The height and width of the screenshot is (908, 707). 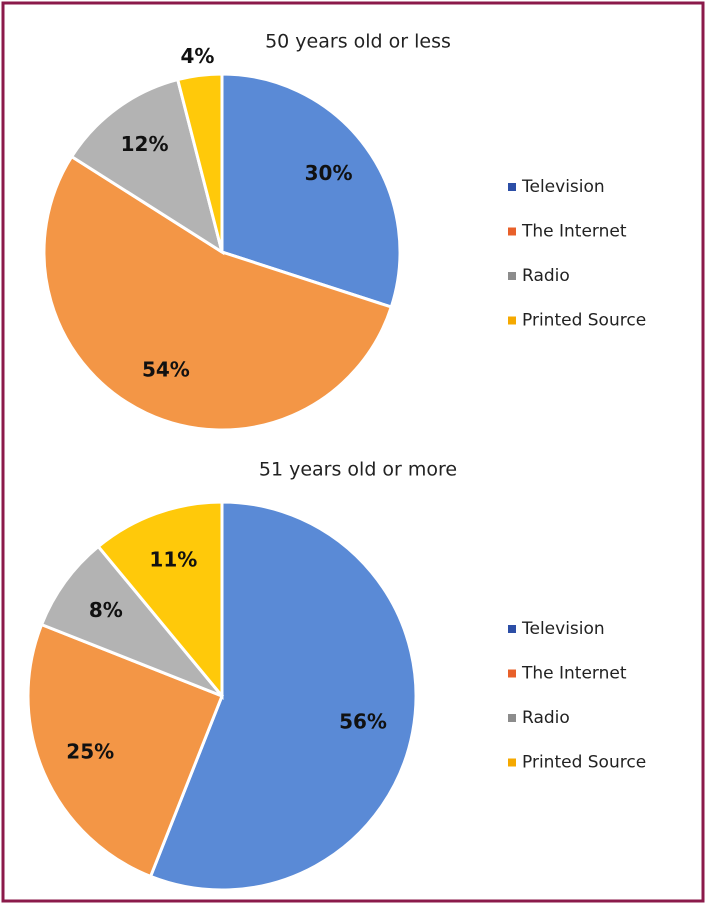 I want to click on data-label: 4%, so click(x=197, y=56).